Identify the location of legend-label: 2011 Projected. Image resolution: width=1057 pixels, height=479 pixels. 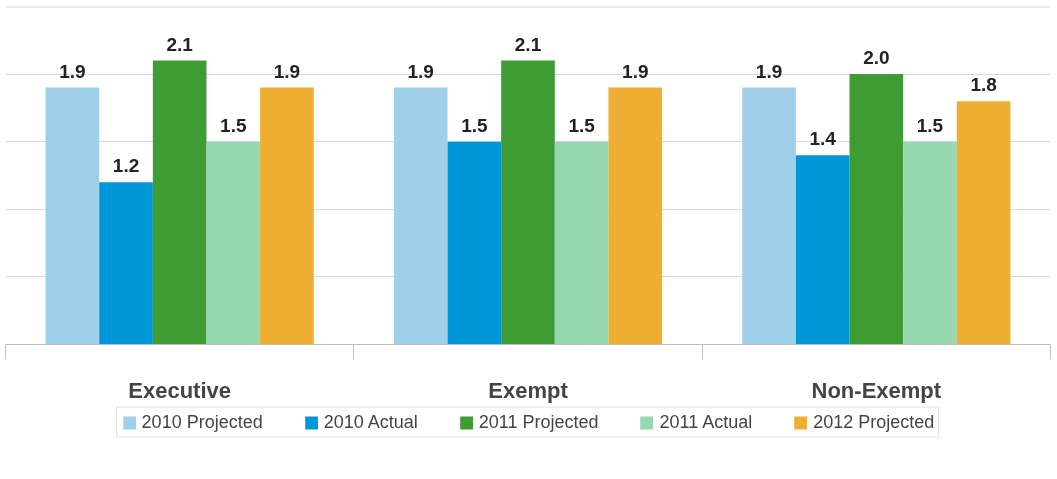
(538, 422).